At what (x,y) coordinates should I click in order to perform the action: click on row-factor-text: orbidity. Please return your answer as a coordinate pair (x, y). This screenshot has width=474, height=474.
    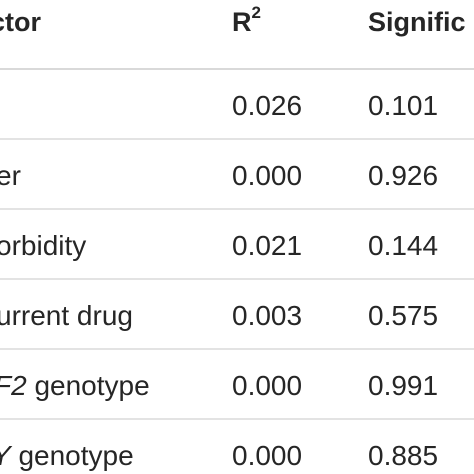
    Looking at the image, I should click on (43, 245).